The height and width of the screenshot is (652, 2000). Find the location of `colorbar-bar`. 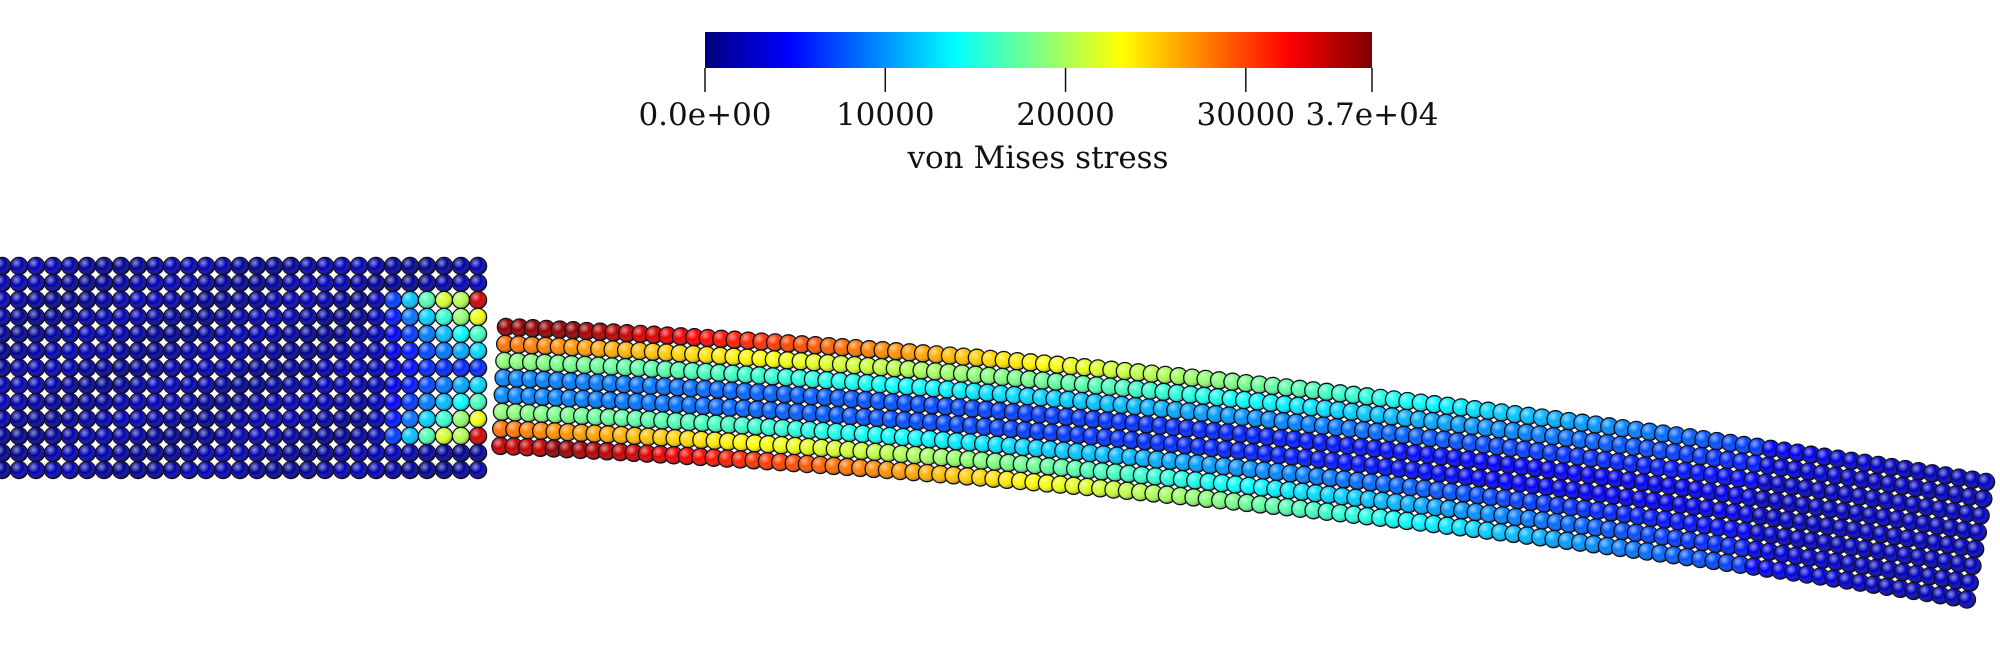

colorbar-bar is located at coordinates (1038, 50).